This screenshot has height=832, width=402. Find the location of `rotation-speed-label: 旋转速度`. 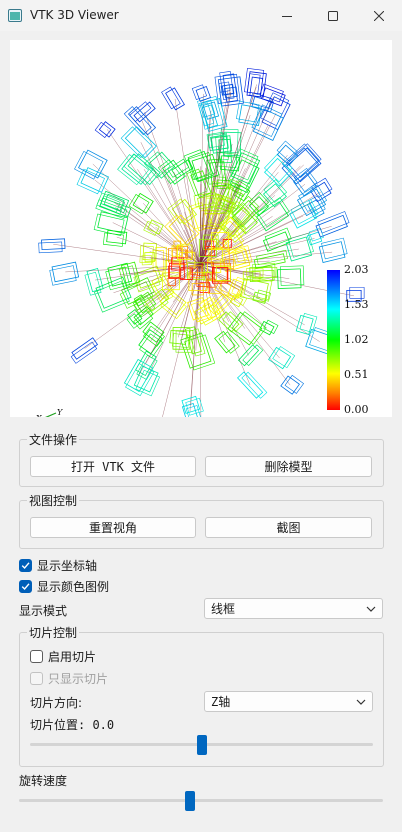

rotation-speed-label: 旋转速度 is located at coordinates (43, 781).